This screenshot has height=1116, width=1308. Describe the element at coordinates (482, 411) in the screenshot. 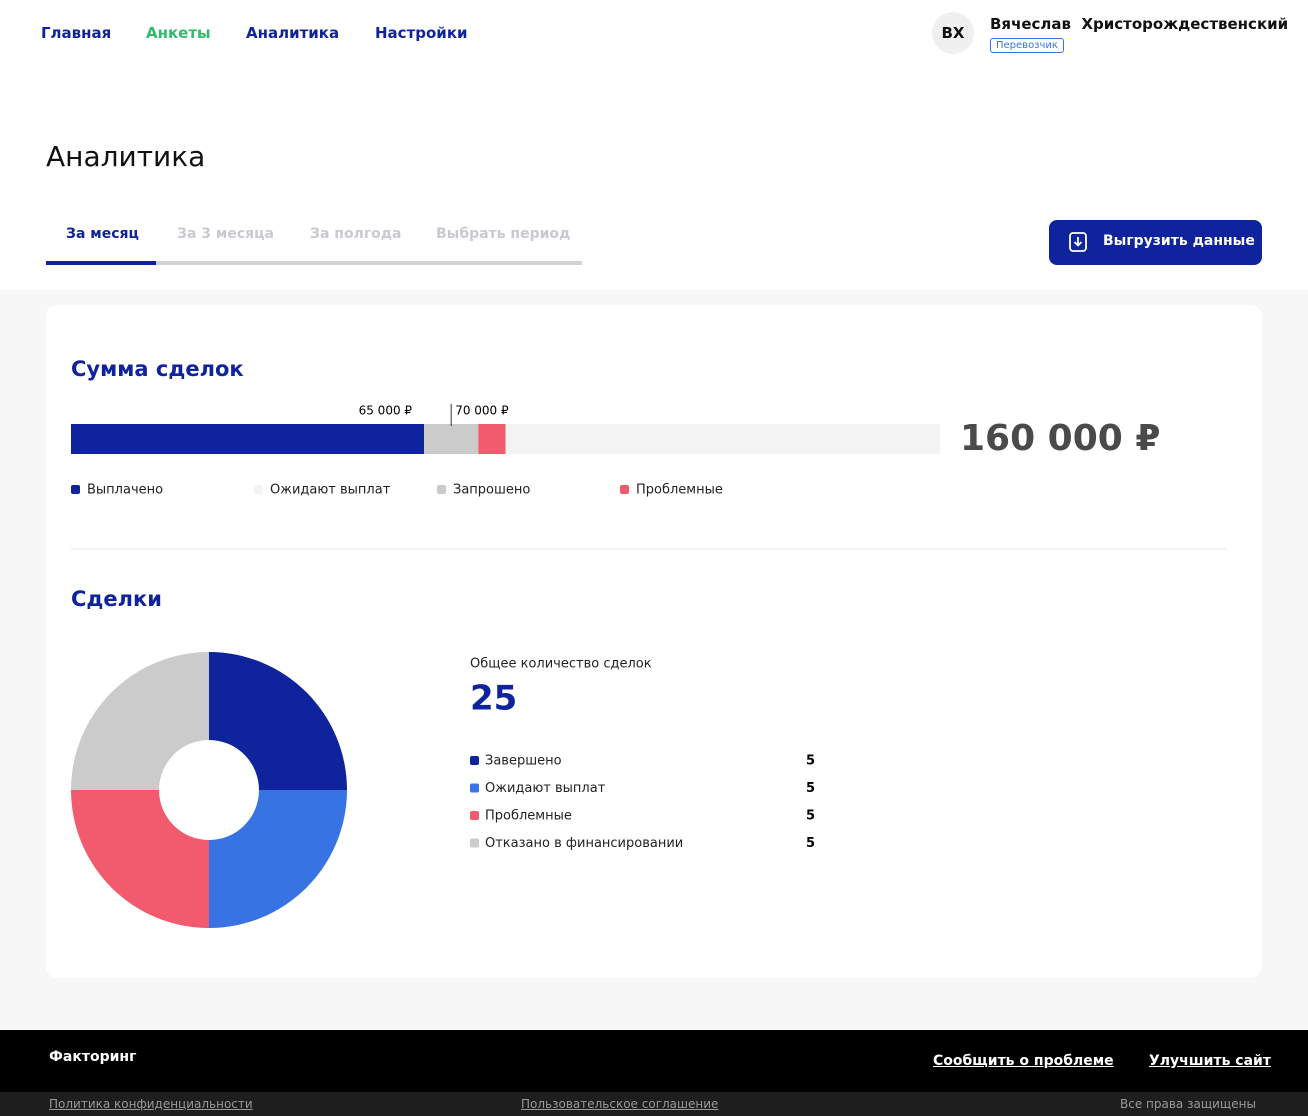

I see `marker-label: 70 000 ₽` at that location.